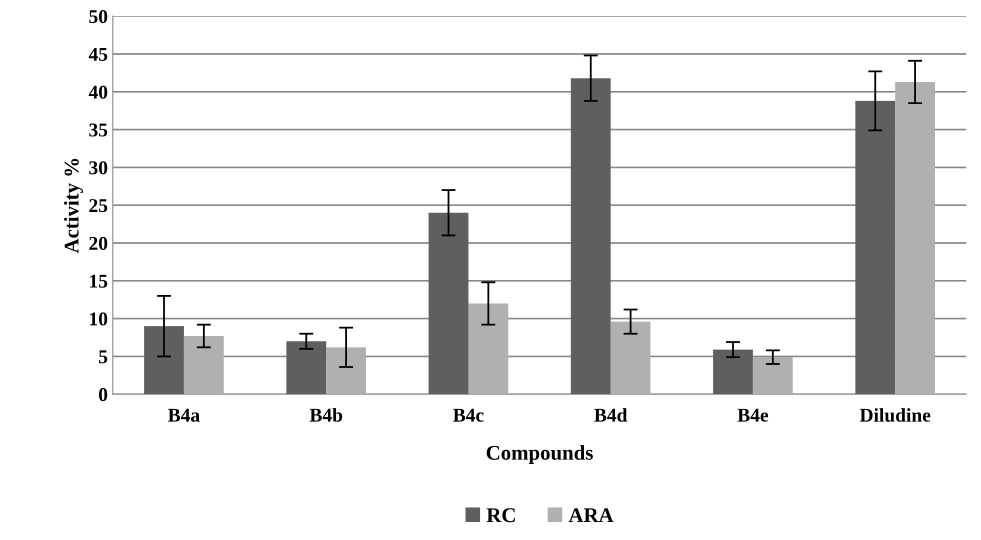 The width and height of the screenshot is (981, 540). I want to click on y-tick-label: 40, so click(98, 92).